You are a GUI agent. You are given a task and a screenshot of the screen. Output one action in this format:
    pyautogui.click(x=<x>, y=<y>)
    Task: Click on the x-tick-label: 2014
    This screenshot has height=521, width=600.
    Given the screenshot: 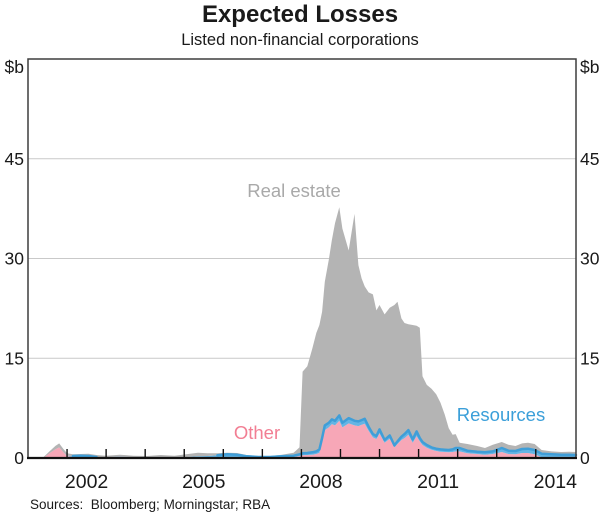 What is the action you would take?
    pyautogui.click(x=556, y=482)
    